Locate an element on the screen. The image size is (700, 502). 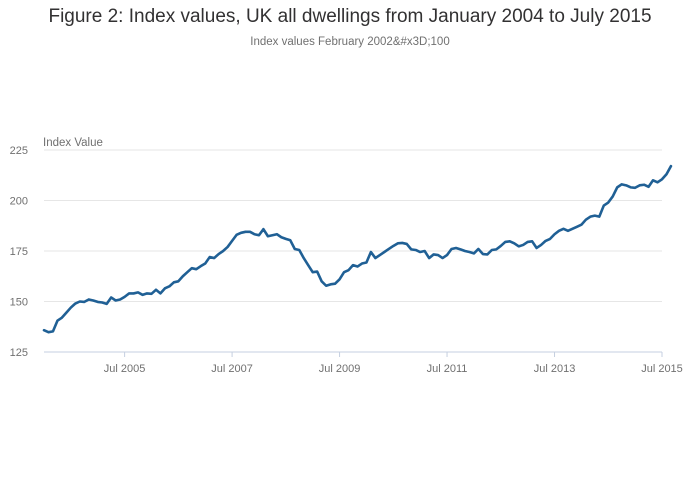
y-tick-label: 150 is located at coordinates (19, 303).